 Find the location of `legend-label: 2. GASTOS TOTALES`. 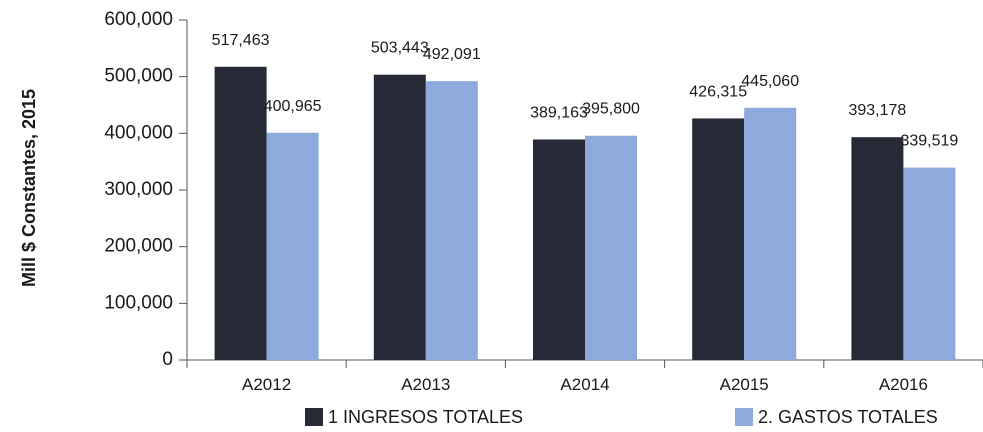

legend-label: 2. GASTOS TOTALES is located at coordinates (848, 417).